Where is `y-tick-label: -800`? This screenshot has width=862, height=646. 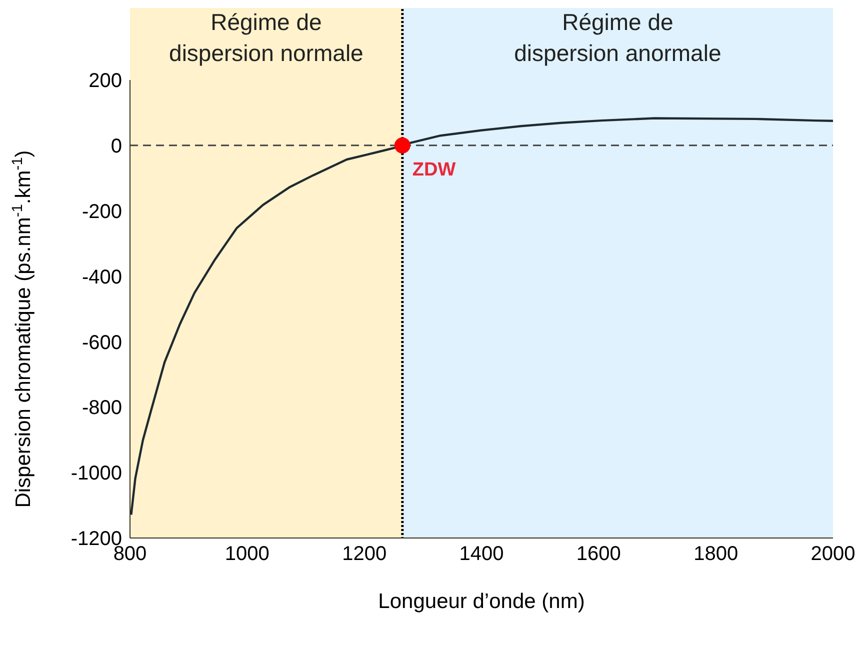
y-tick-label: -800 is located at coordinates (102, 408).